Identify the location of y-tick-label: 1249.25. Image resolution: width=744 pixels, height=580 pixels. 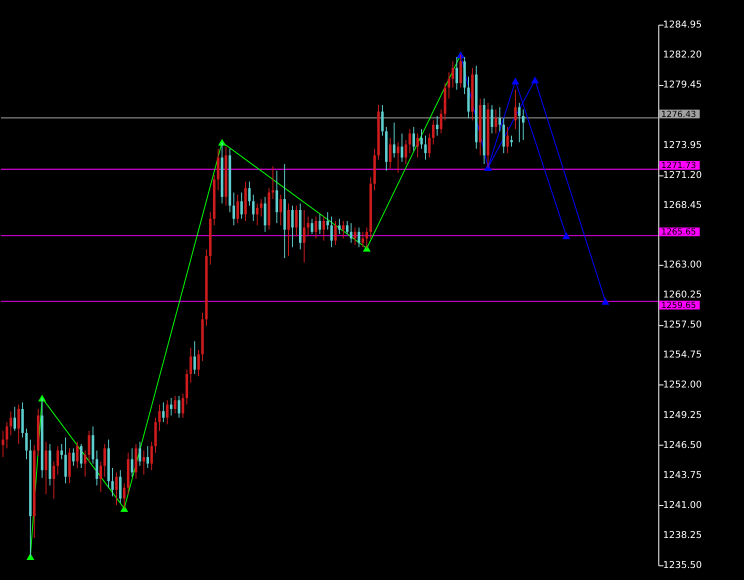
(682, 415).